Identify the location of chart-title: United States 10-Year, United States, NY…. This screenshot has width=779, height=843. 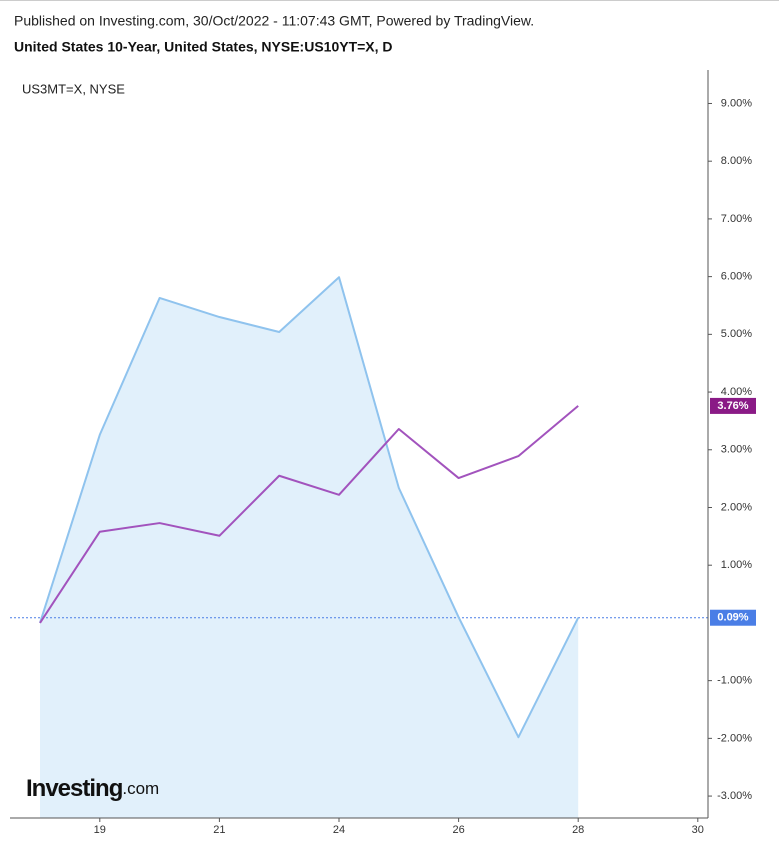
(203, 47).